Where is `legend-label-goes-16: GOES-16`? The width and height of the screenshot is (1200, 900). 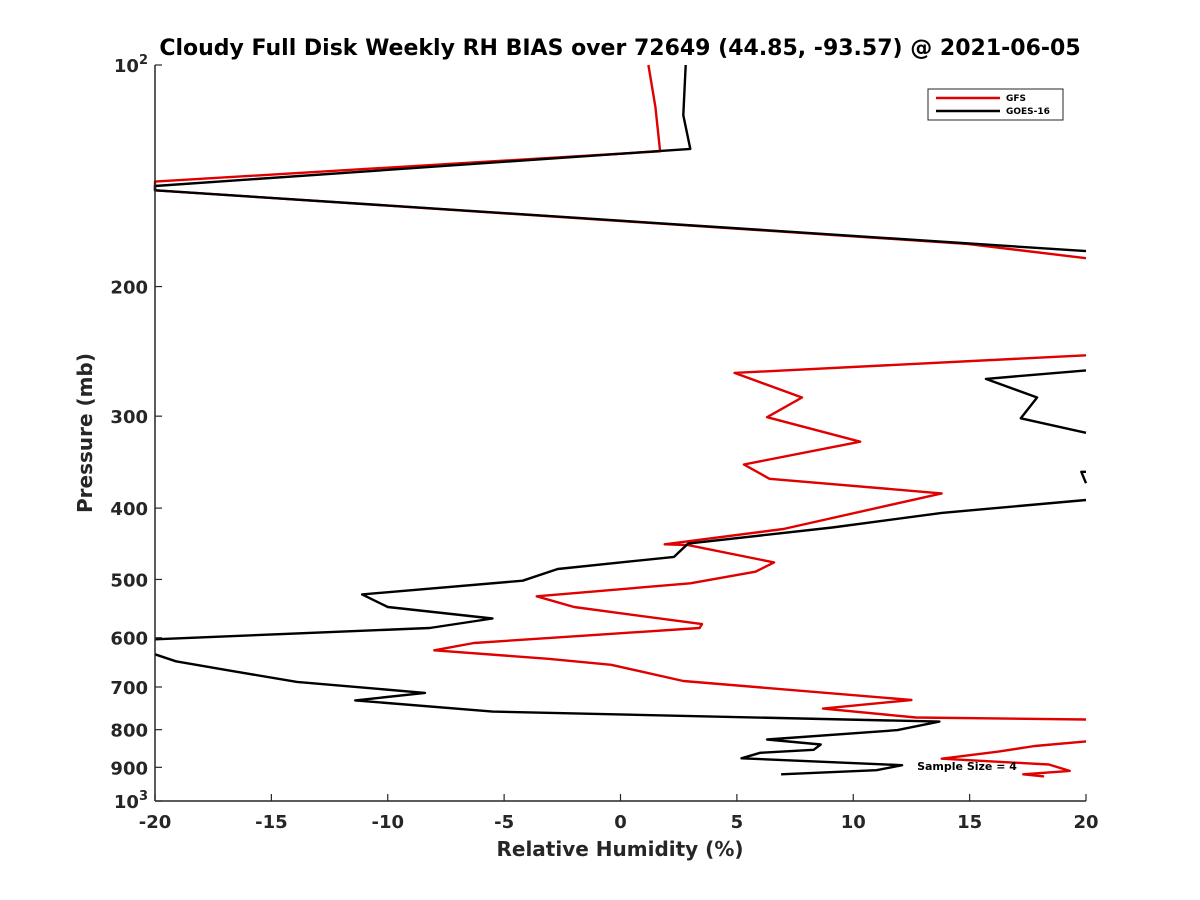
legend-label-goes-16: GOES-16 is located at coordinates (1028, 112).